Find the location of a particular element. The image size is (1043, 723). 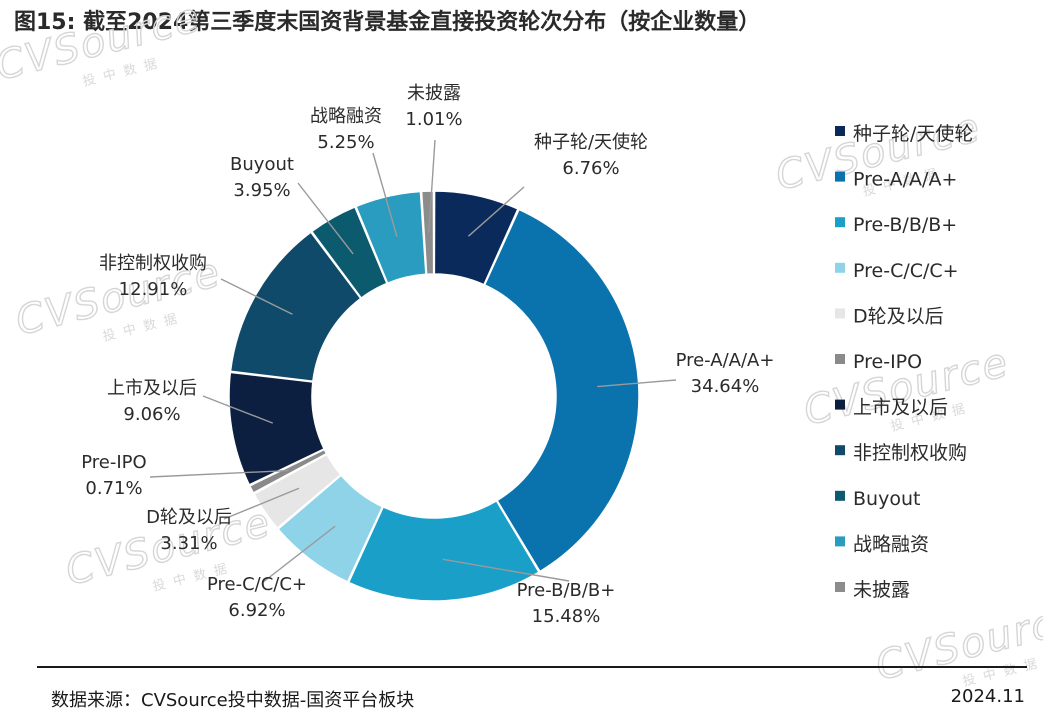

slice-label-value-4: 3.31% is located at coordinates (188, 543).